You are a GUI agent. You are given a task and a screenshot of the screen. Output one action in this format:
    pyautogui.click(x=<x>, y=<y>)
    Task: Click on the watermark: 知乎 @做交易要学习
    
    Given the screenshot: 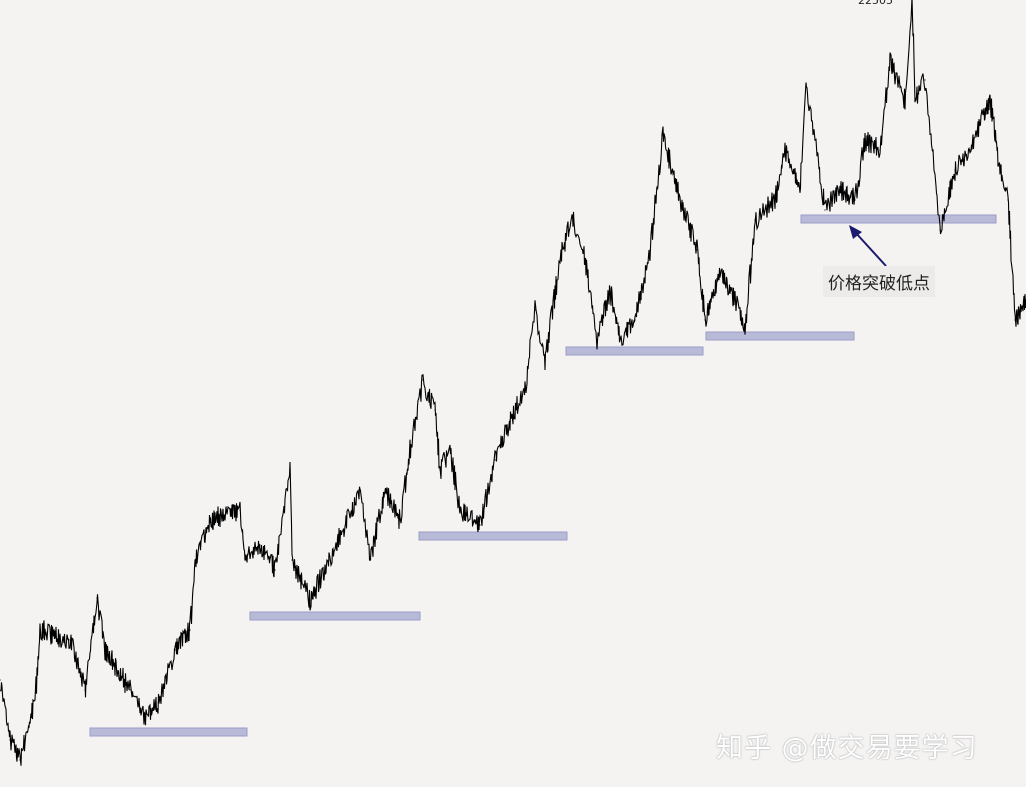 What is the action you would take?
    pyautogui.click(x=847, y=748)
    